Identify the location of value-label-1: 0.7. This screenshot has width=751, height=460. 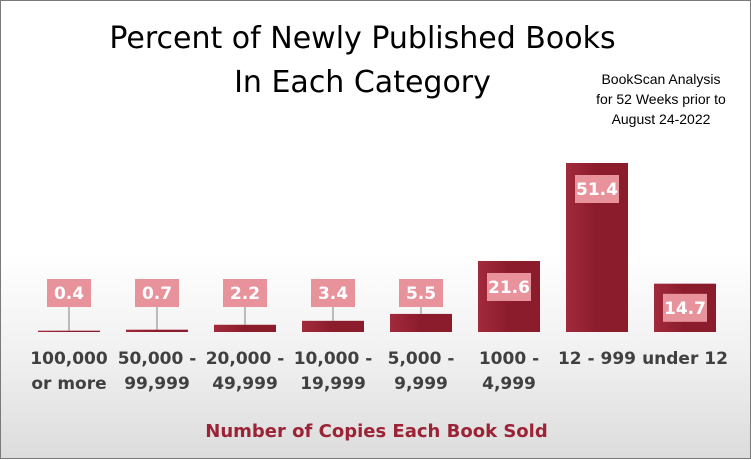
(157, 294).